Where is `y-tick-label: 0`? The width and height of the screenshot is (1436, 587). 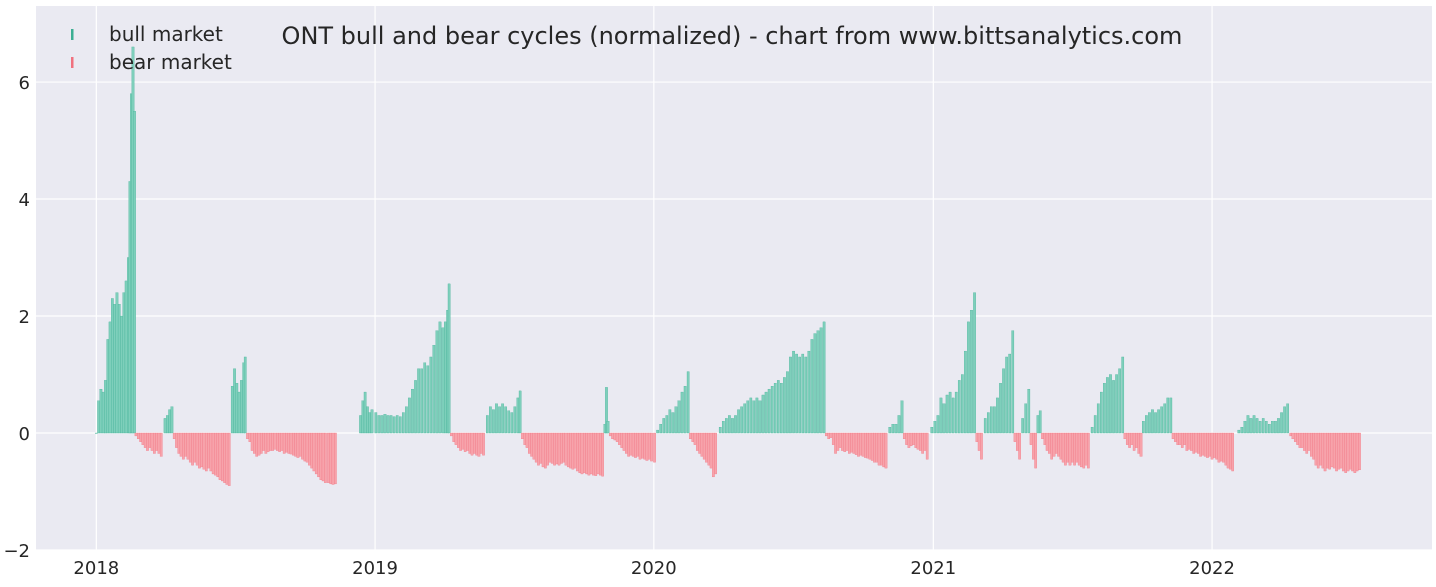 y-tick-label: 0 is located at coordinates (24, 434).